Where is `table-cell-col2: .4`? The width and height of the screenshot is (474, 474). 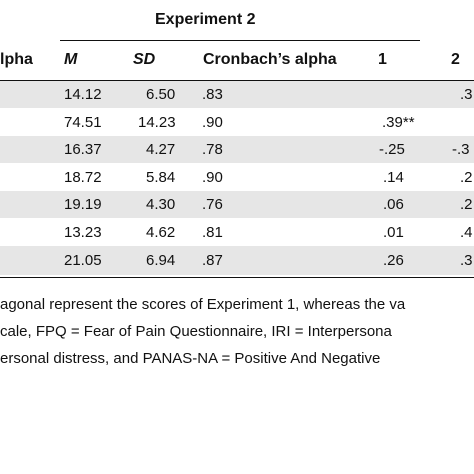 table-cell-col2: .4 is located at coordinates (466, 232).